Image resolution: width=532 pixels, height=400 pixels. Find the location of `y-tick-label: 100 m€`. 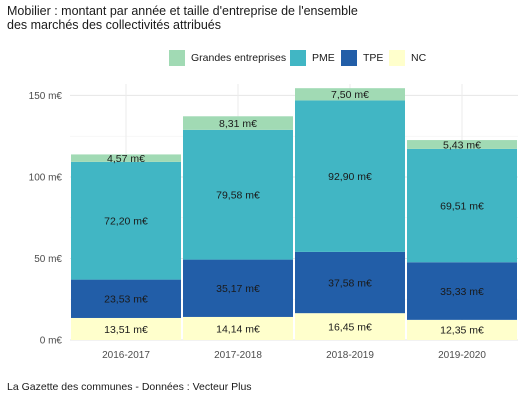

y-tick-label: 100 m€ is located at coordinates (46, 177).